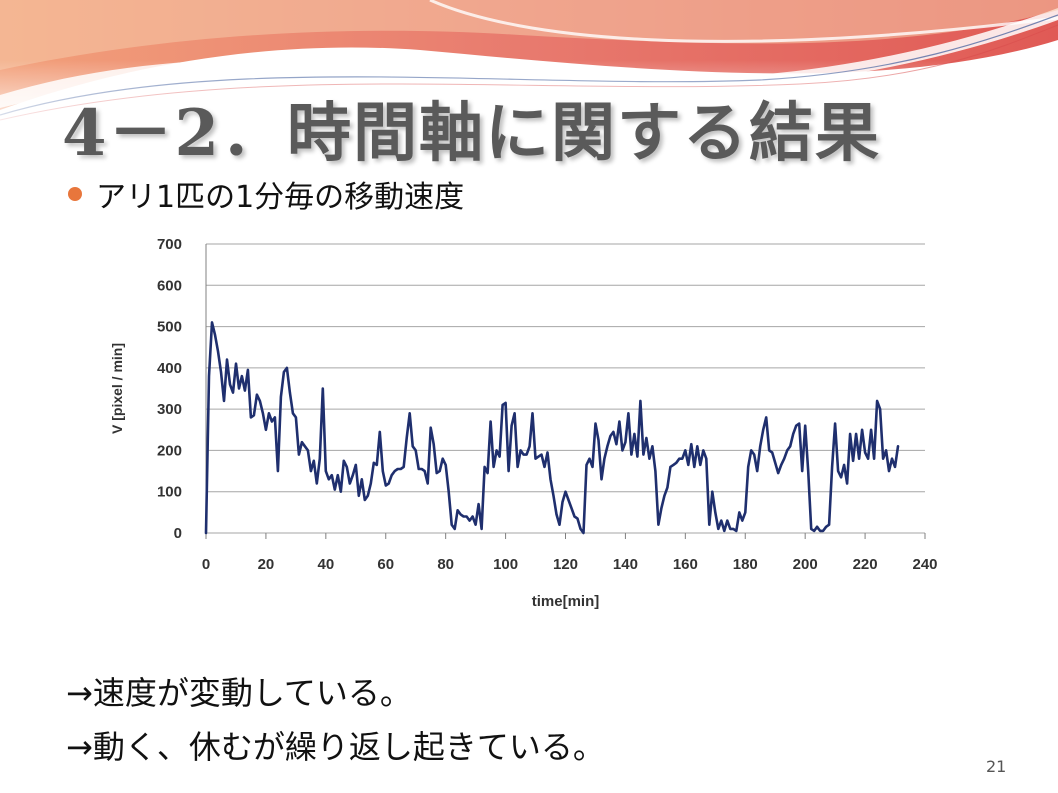 The height and width of the screenshot is (793, 1058). I want to click on slide-title: 4－2．時間軸に関する結果, so click(472, 133).